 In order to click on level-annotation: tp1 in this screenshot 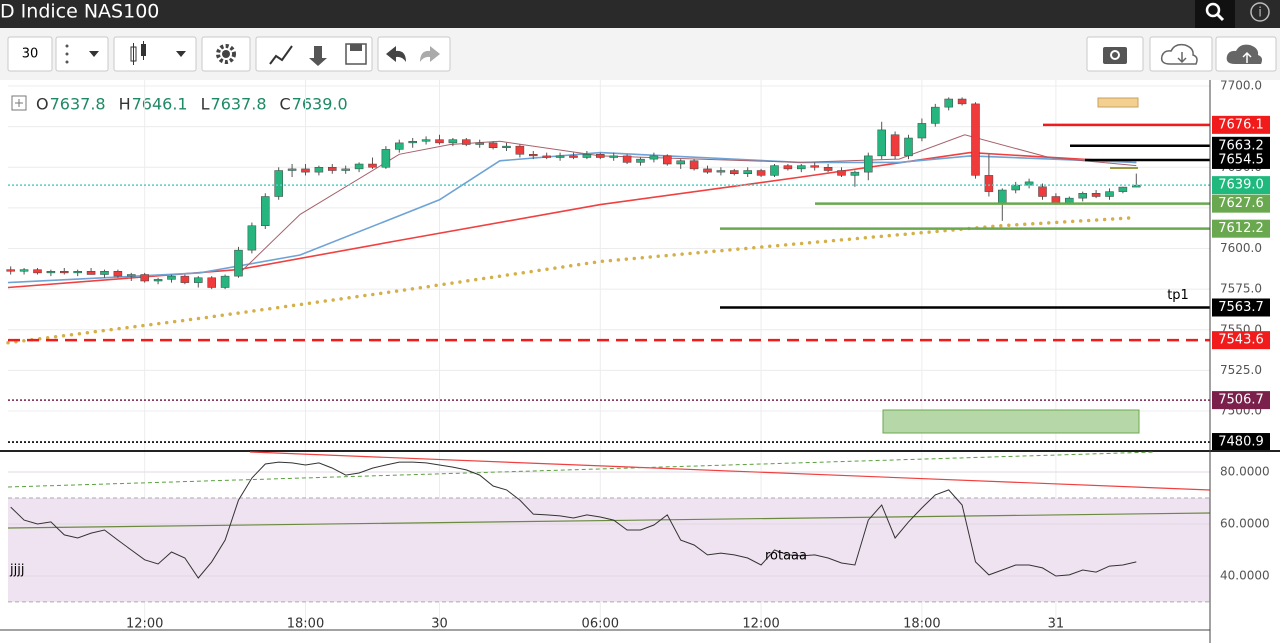, I will do `click(1178, 295)`.